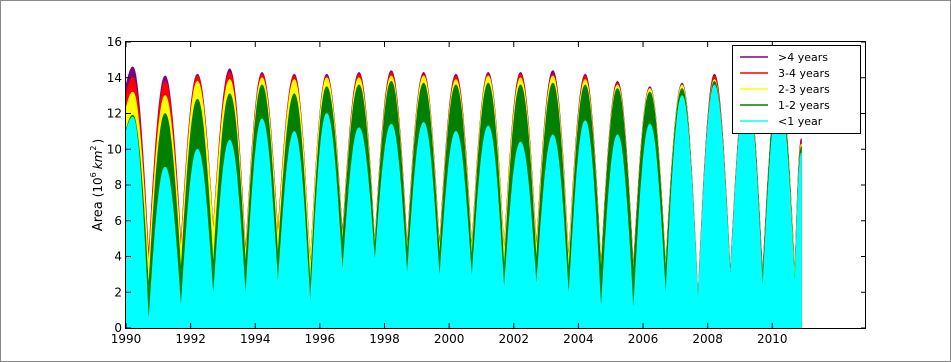 This screenshot has width=951, height=362. What do you see at coordinates (578, 339) in the screenshot?
I see `x-tick-label: 2004` at bounding box center [578, 339].